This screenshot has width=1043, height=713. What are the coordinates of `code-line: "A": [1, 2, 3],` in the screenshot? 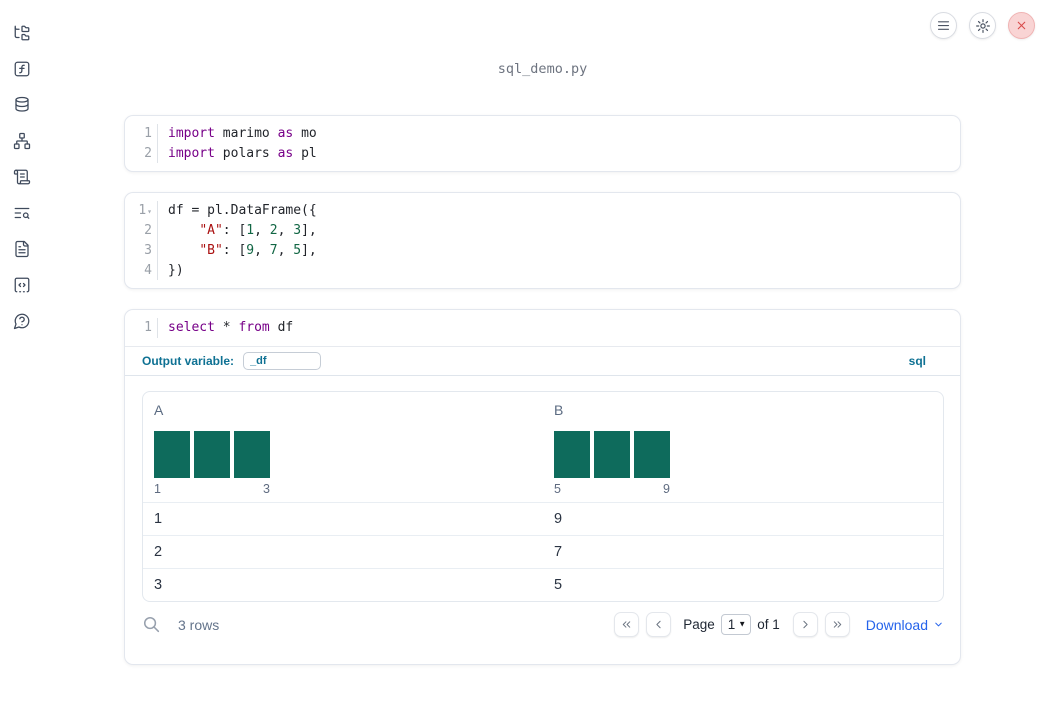 It's located at (242, 231).